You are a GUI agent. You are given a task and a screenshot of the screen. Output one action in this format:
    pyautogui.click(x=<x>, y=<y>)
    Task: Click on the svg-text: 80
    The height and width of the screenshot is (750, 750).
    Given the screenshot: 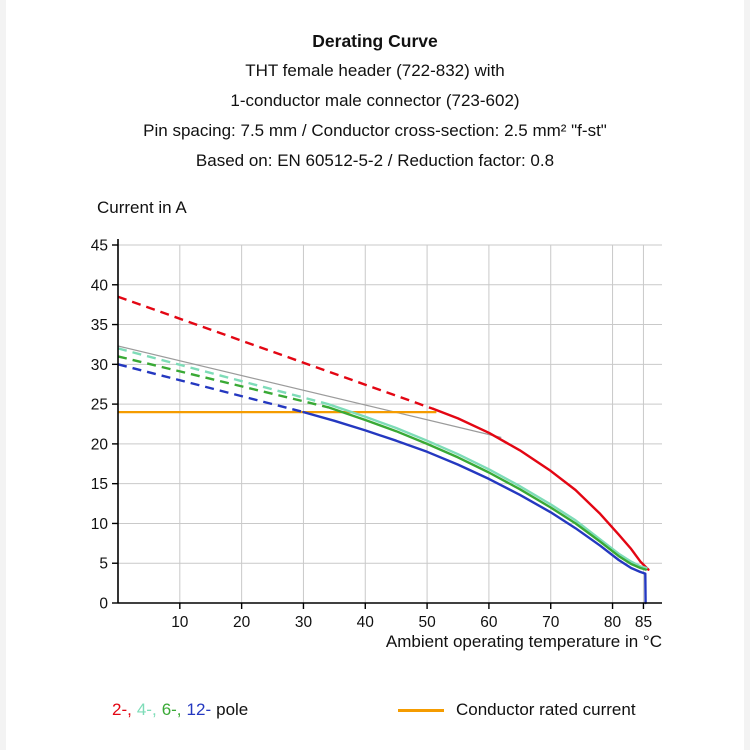 What is the action you would take?
    pyautogui.click(x=613, y=622)
    